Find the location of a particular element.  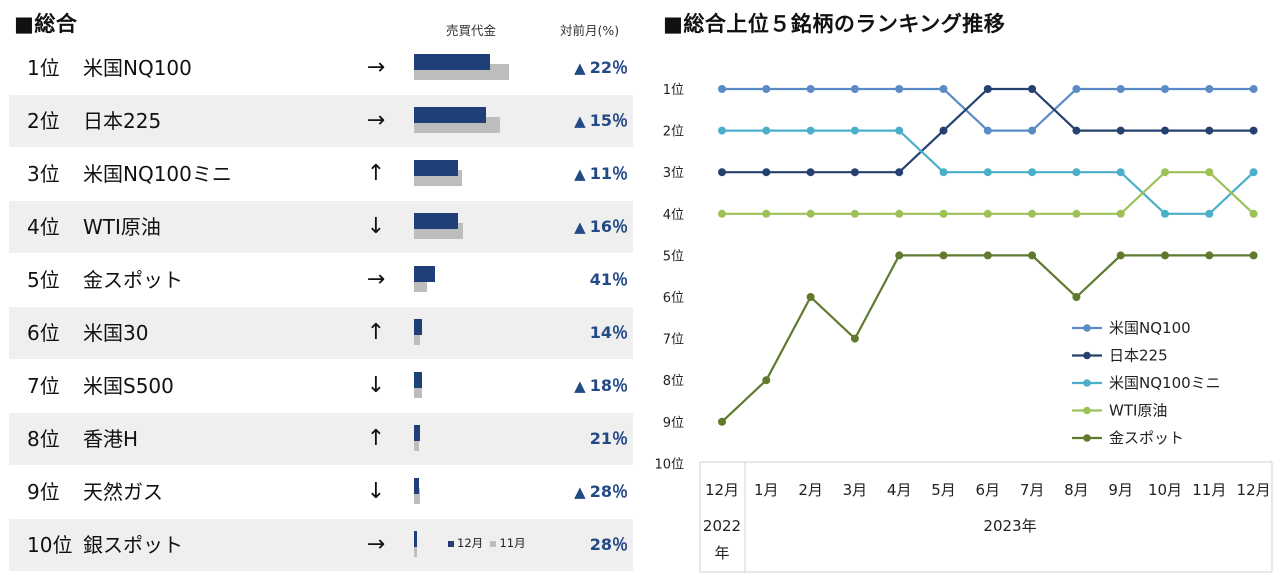

legend-label: WTI原油 is located at coordinates (1138, 411).